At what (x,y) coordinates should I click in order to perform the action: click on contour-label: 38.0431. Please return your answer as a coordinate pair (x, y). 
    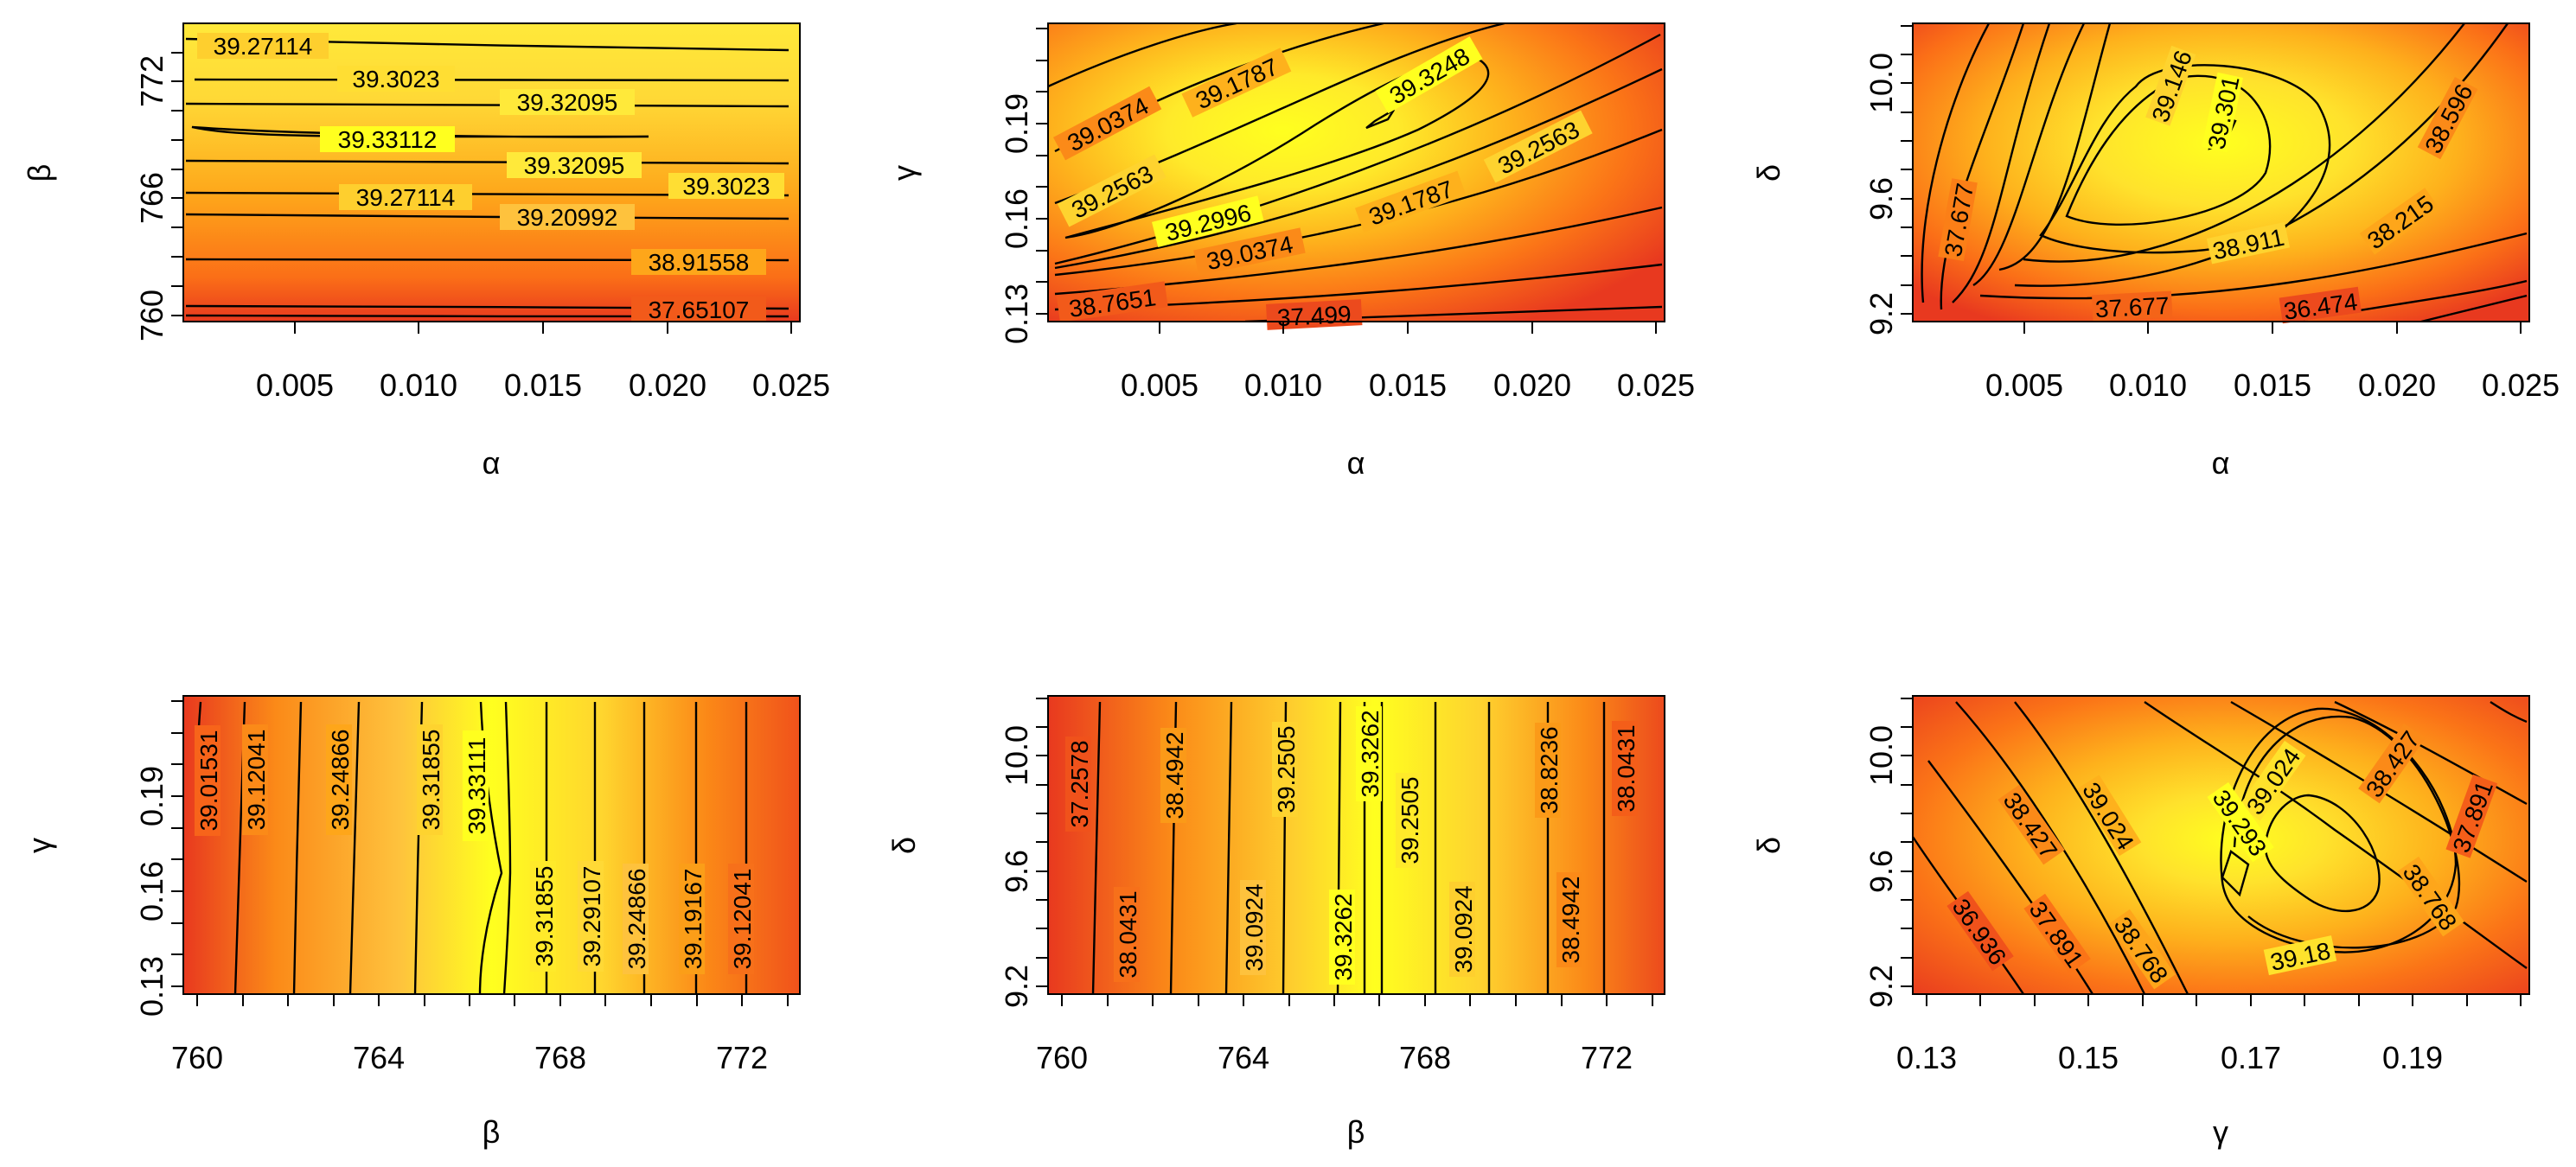
    Looking at the image, I should click on (1627, 768).